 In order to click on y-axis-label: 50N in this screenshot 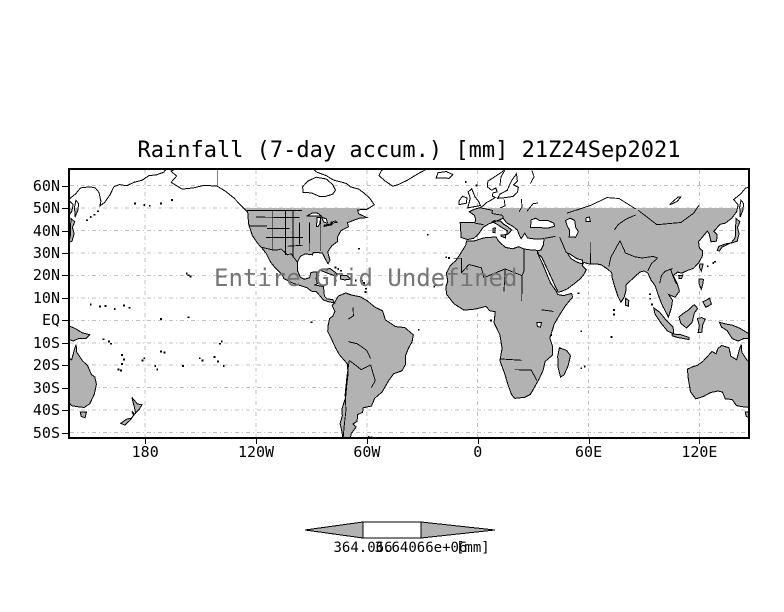, I will do `click(46, 208)`.